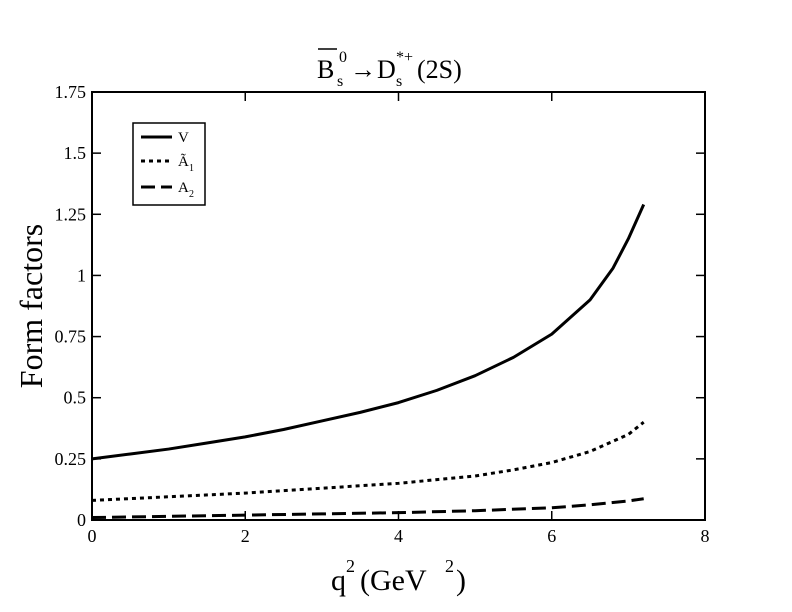 The width and height of the screenshot is (792, 612). I want to click on x-axis-label: q 2 (GeV 2 ), so click(398, 576).